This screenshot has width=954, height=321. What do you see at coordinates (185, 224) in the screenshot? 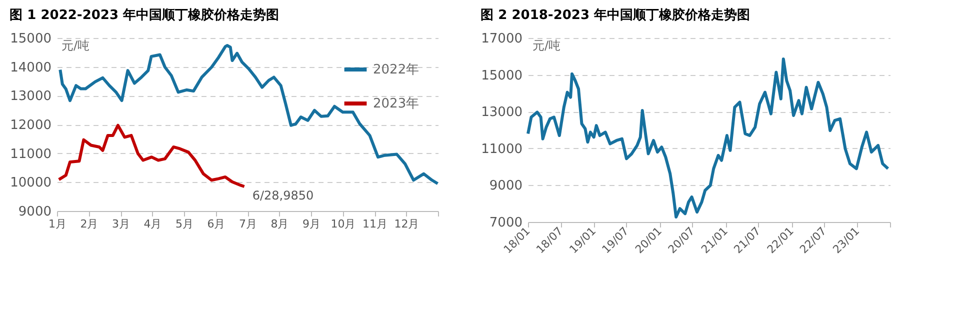
I see `x-tick-label: 5月` at bounding box center [185, 224].